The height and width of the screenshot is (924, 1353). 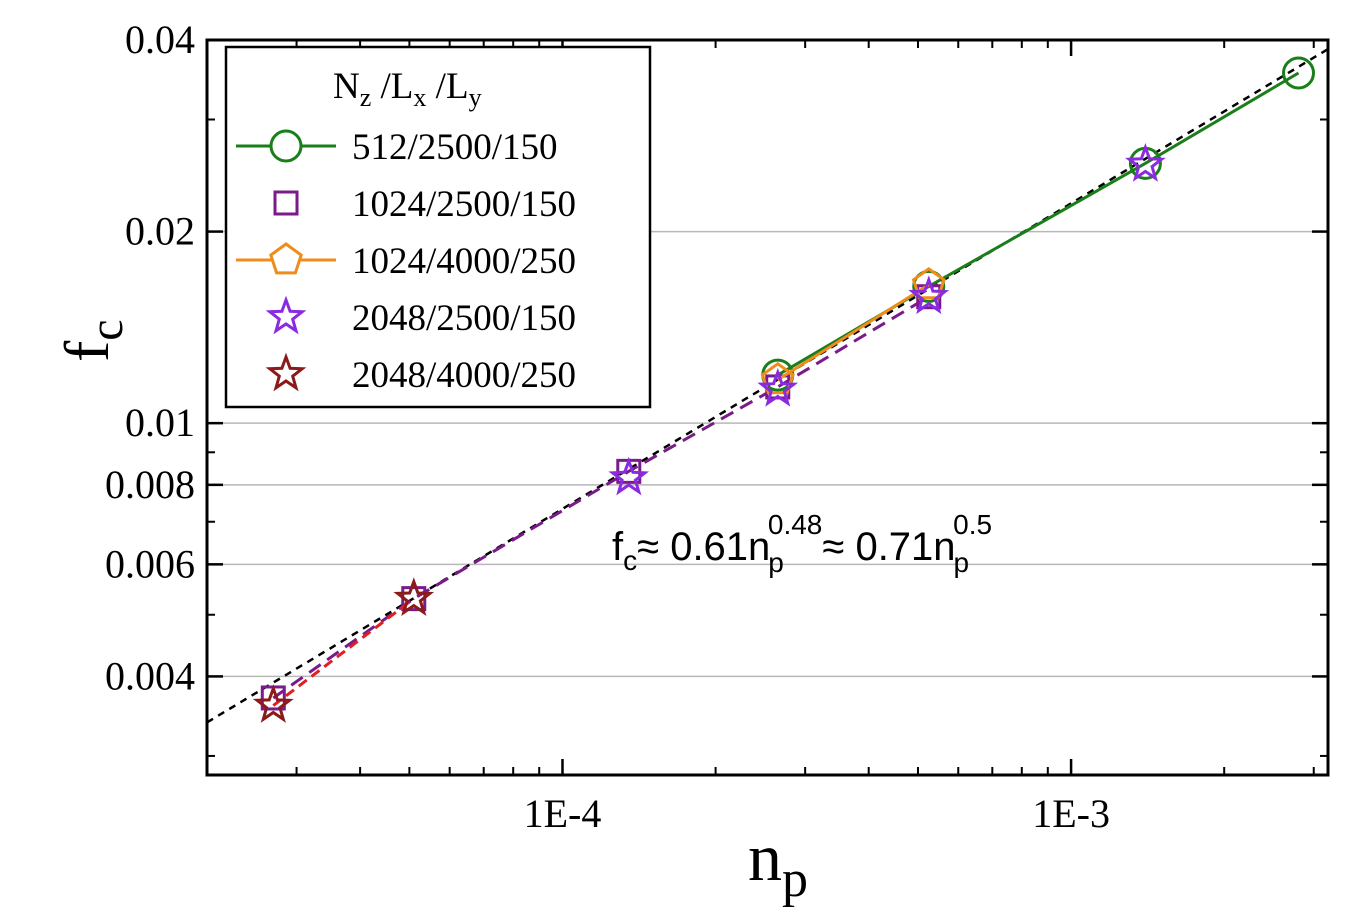 What do you see at coordinates (464, 318) in the screenshot?
I see `legend-label: 2048/2500/150` at bounding box center [464, 318].